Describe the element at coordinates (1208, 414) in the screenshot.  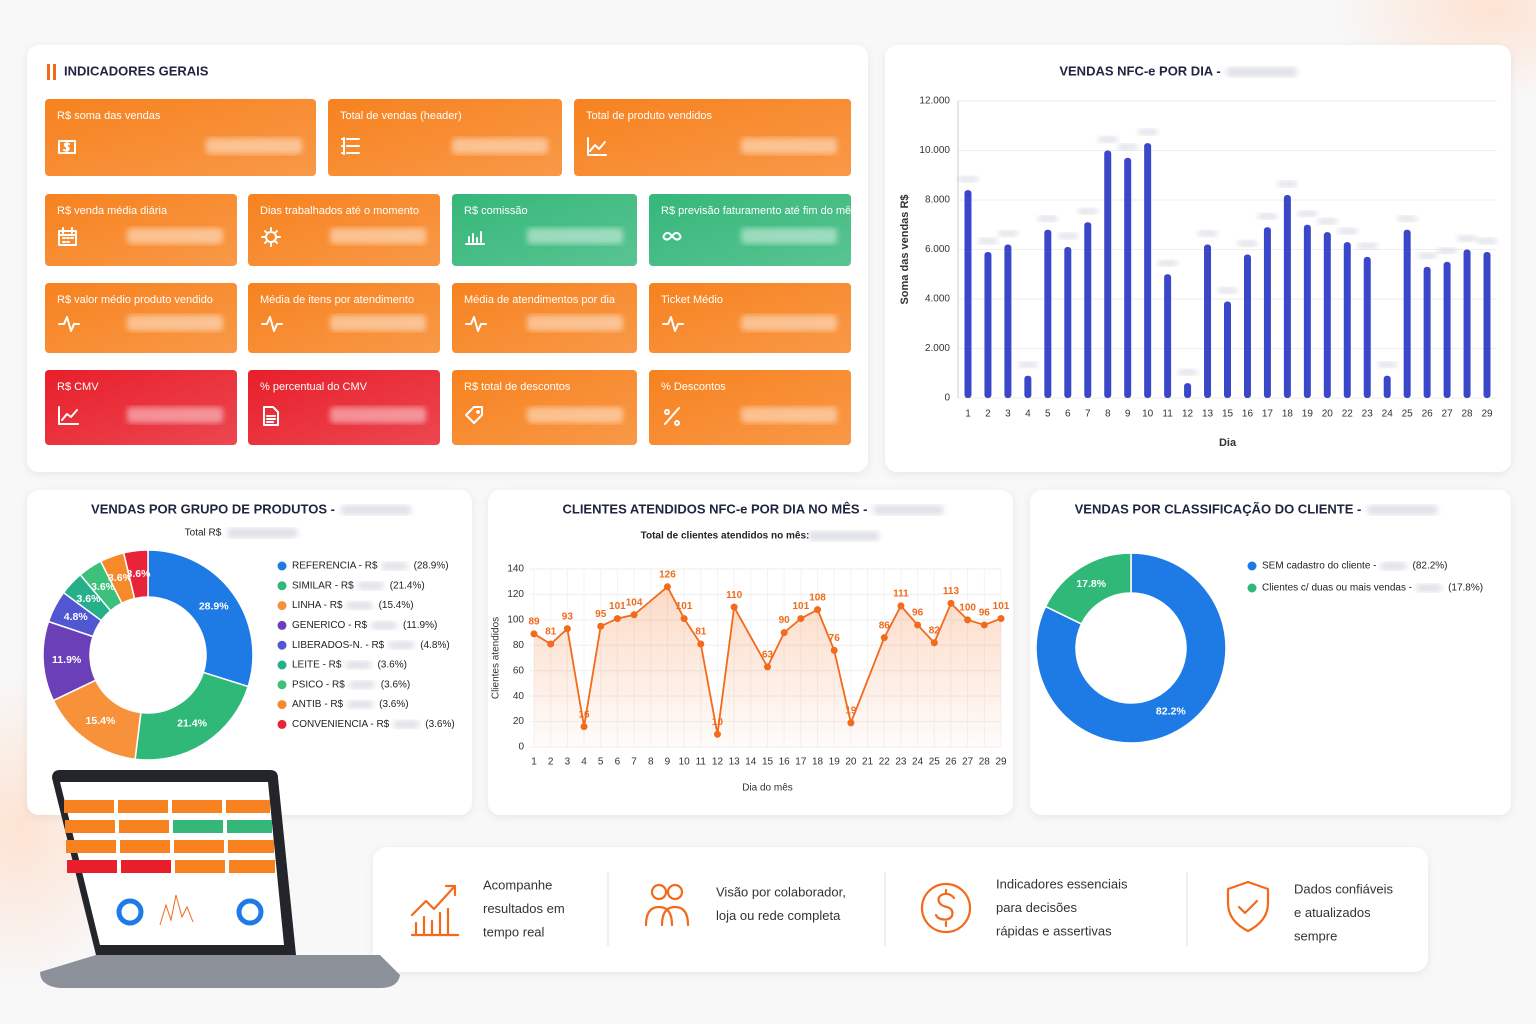
I see `x-tick-label: 13` at that location.